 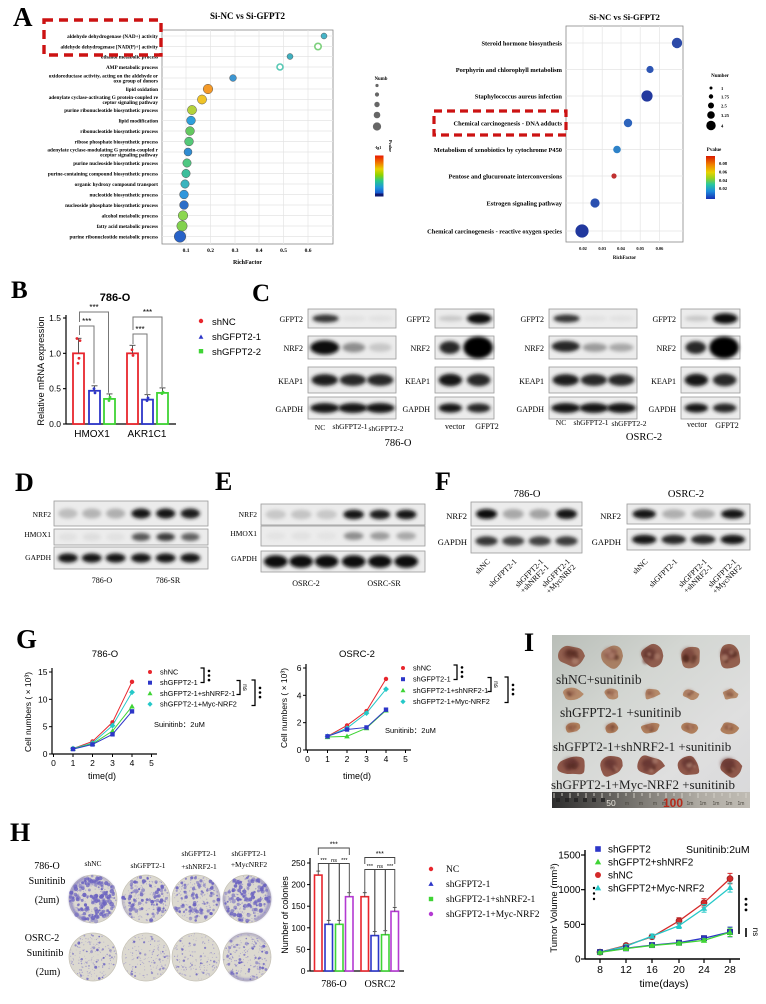 What do you see at coordinates (124, 196) in the screenshot?
I see `svg-text:nucleotide biosynthetic proces: nucleotide biosynthetic process` at bounding box center [124, 196].